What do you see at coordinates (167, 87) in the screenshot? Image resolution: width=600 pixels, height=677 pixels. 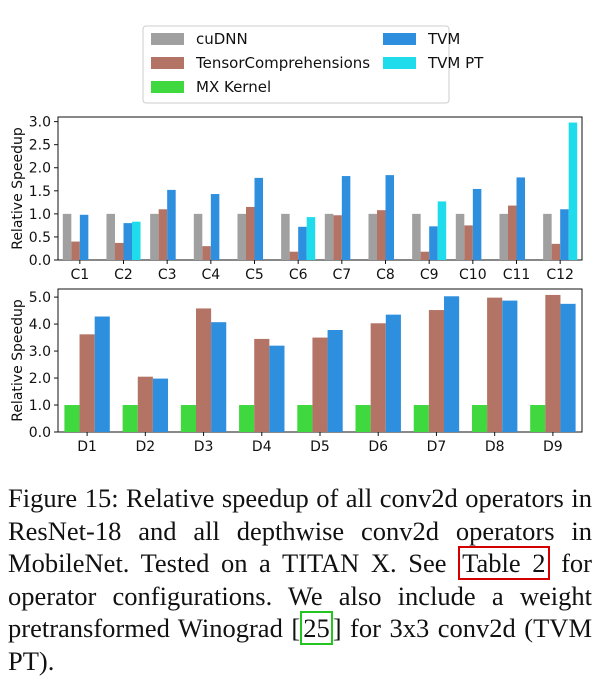 I see `legend-swatch-mx-kernel` at bounding box center [167, 87].